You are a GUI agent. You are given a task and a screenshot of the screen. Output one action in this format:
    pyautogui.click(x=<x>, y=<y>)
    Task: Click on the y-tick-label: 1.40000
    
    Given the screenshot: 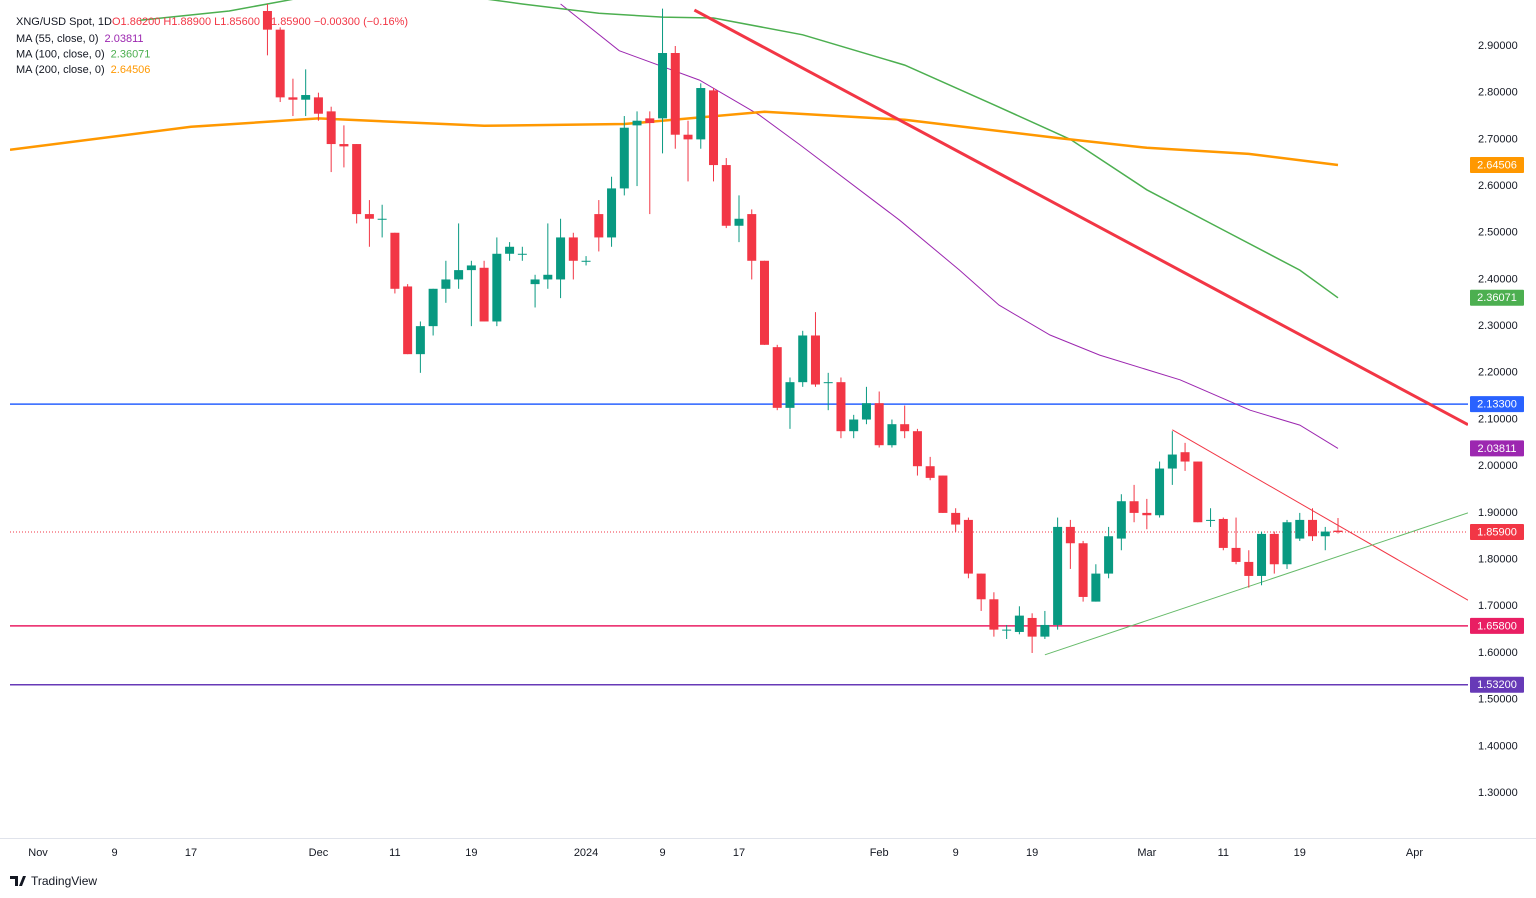 What is the action you would take?
    pyautogui.click(x=1498, y=746)
    